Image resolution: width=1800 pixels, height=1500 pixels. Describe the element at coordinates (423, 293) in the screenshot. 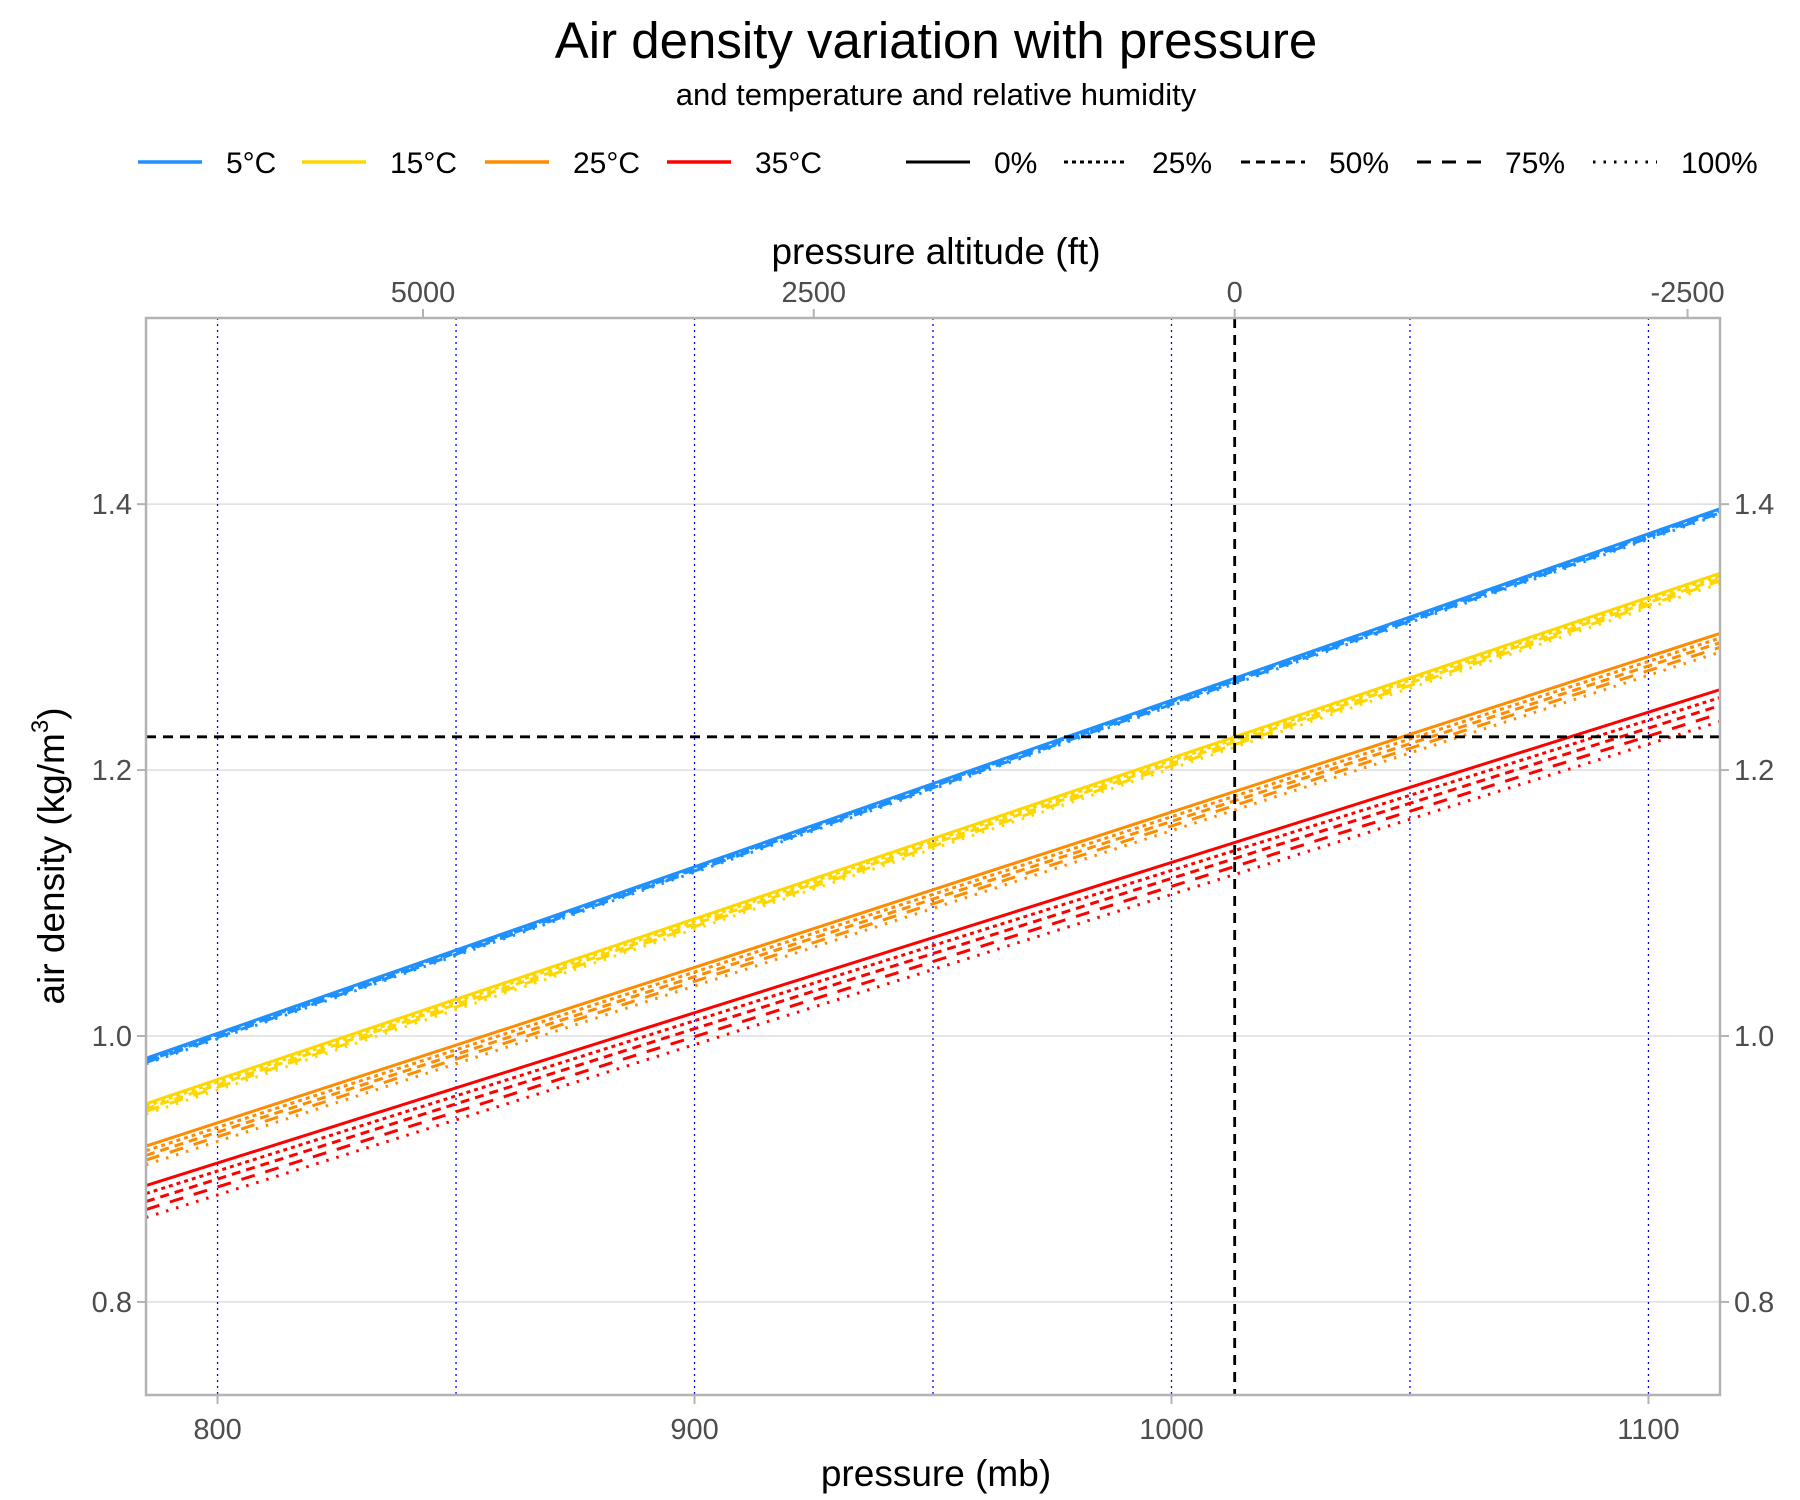

I see `x2-tick-label: 5000` at that location.